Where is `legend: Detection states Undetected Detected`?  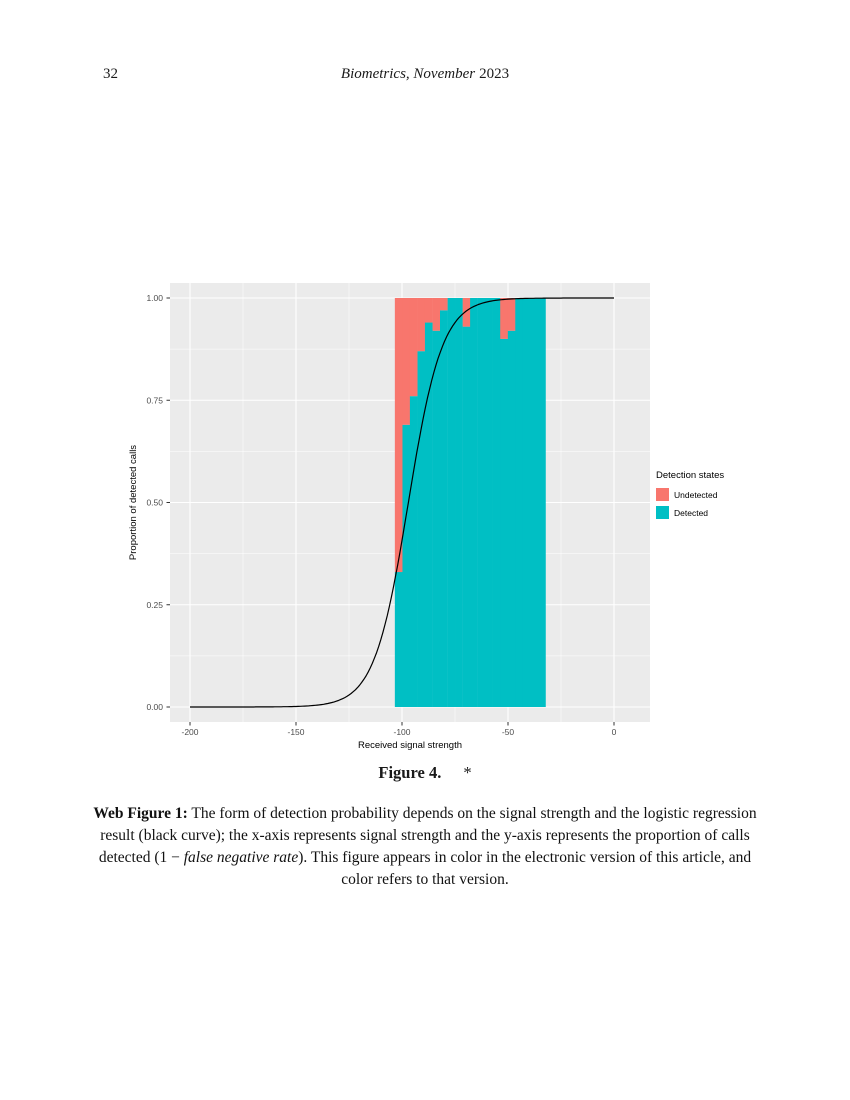
legend: Detection states Undetected Detected is located at coordinates (690, 494).